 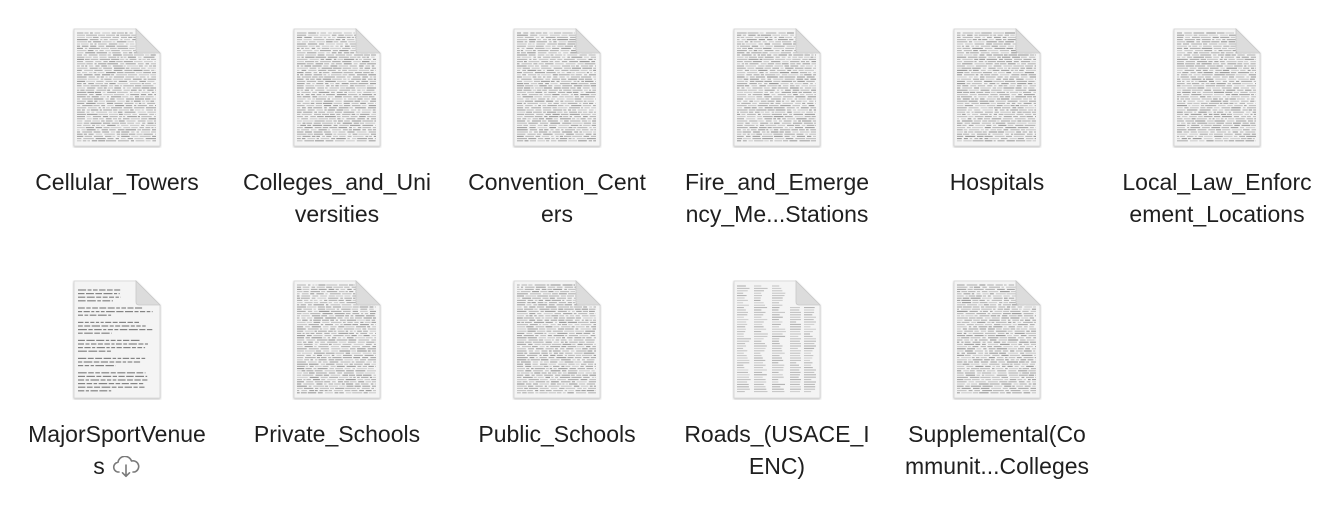 What do you see at coordinates (117, 182) in the screenshot?
I see `file-name: Cellular_Towers` at bounding box center [117, 182].